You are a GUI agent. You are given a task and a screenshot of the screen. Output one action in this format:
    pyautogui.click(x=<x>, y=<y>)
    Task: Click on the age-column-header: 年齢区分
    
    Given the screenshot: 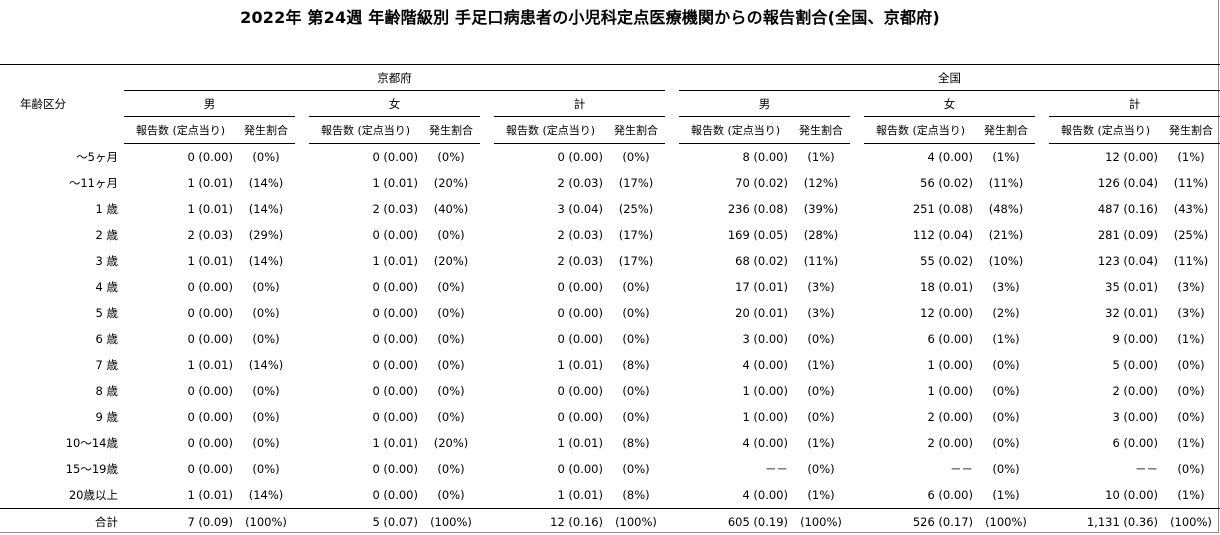 What is the action you would take?
    pyautogui.click(x=62, y=104)
    